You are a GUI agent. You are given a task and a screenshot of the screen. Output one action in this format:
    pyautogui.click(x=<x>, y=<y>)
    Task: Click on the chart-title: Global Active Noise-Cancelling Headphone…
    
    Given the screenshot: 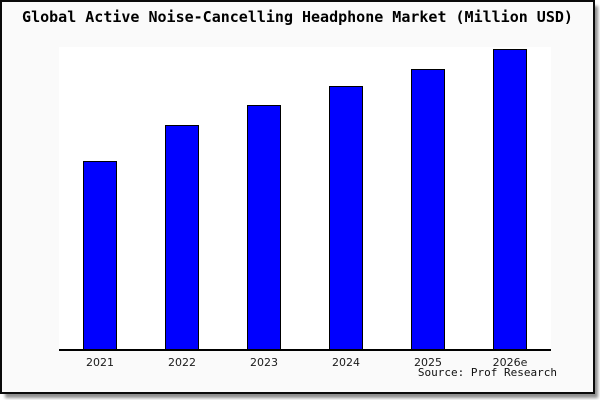 What is the action you would take?
    pyautogui.click(x=297, y=17)
    